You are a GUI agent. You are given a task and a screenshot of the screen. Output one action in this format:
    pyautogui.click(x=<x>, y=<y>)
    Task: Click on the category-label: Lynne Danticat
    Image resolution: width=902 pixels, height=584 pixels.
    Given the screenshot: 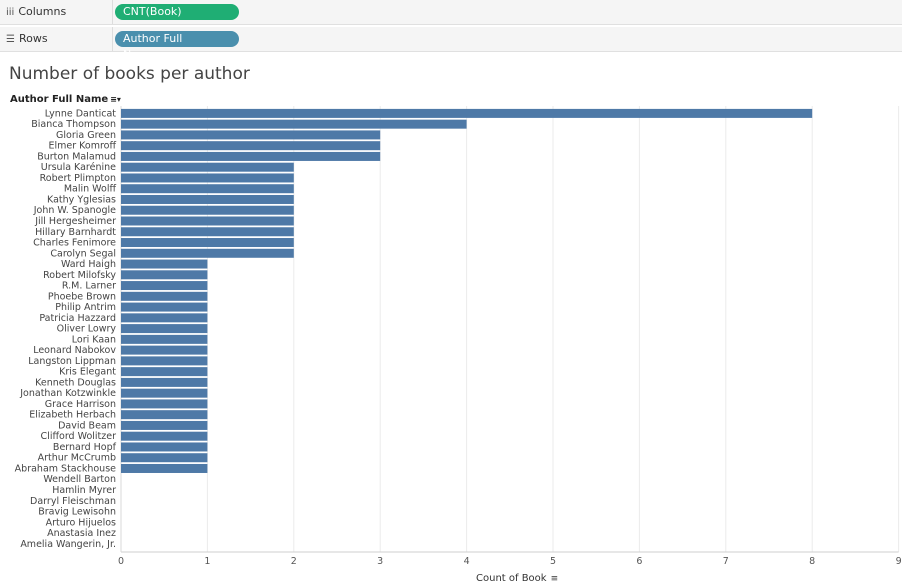 What is the action you would take?
    pyautogui.click(x=81, y=113)
    